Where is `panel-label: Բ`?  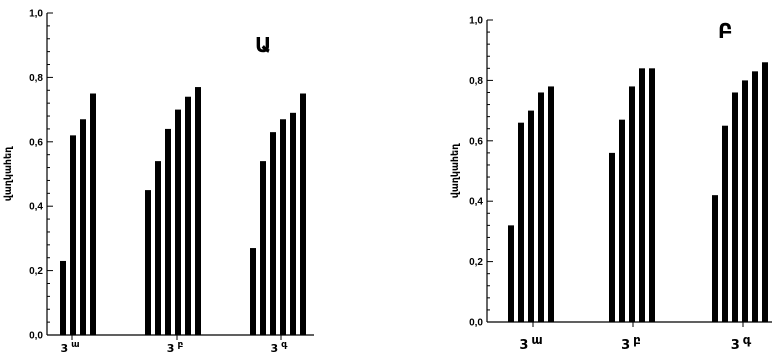
panel-label: Բ is located at coordinates (725, 31).